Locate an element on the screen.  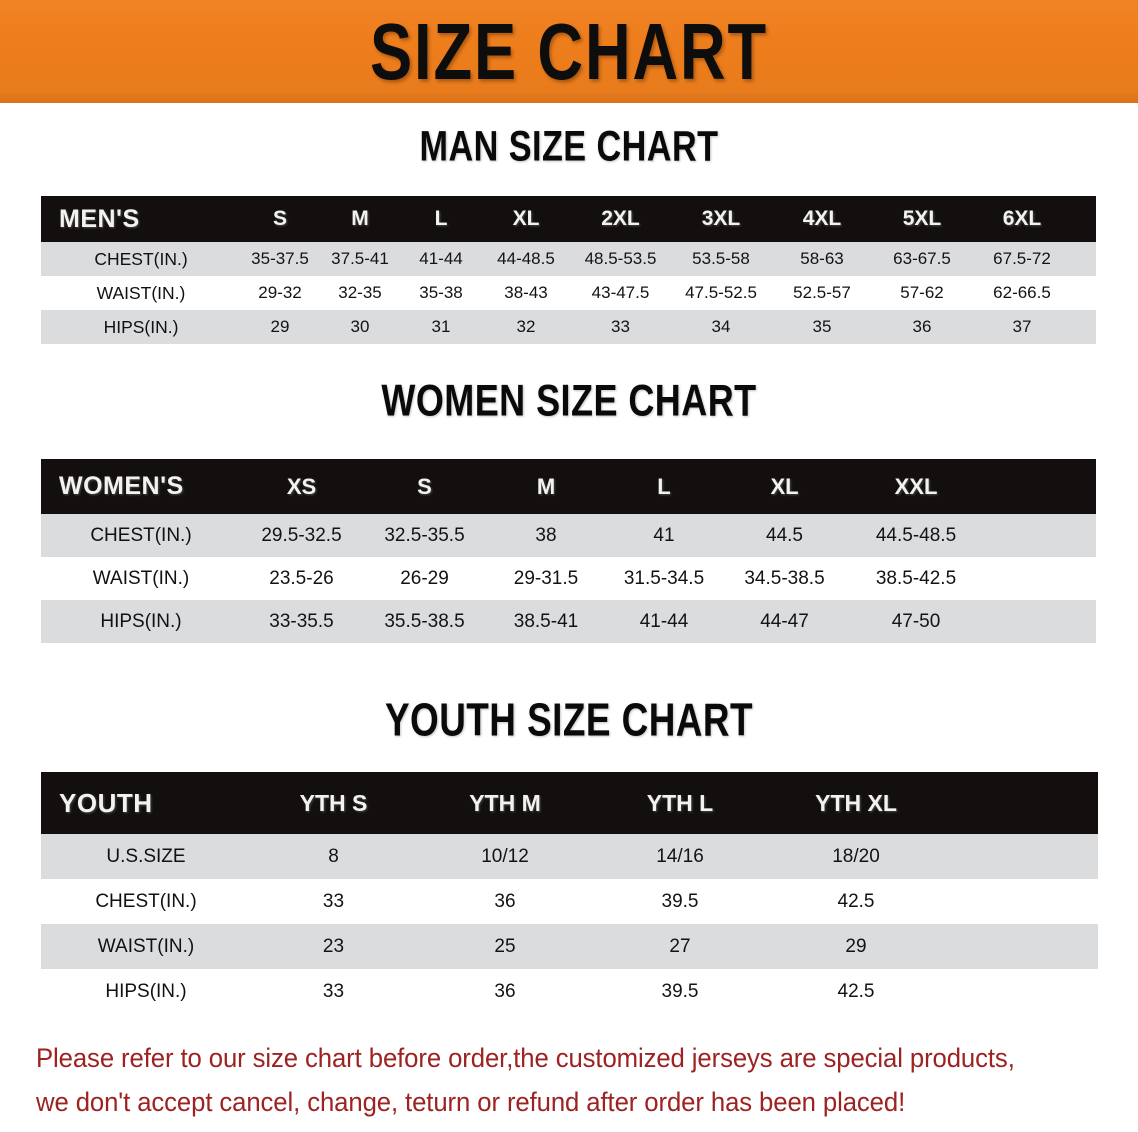
women-header-label: WOMEN'S is located at coordinates (141, 486).